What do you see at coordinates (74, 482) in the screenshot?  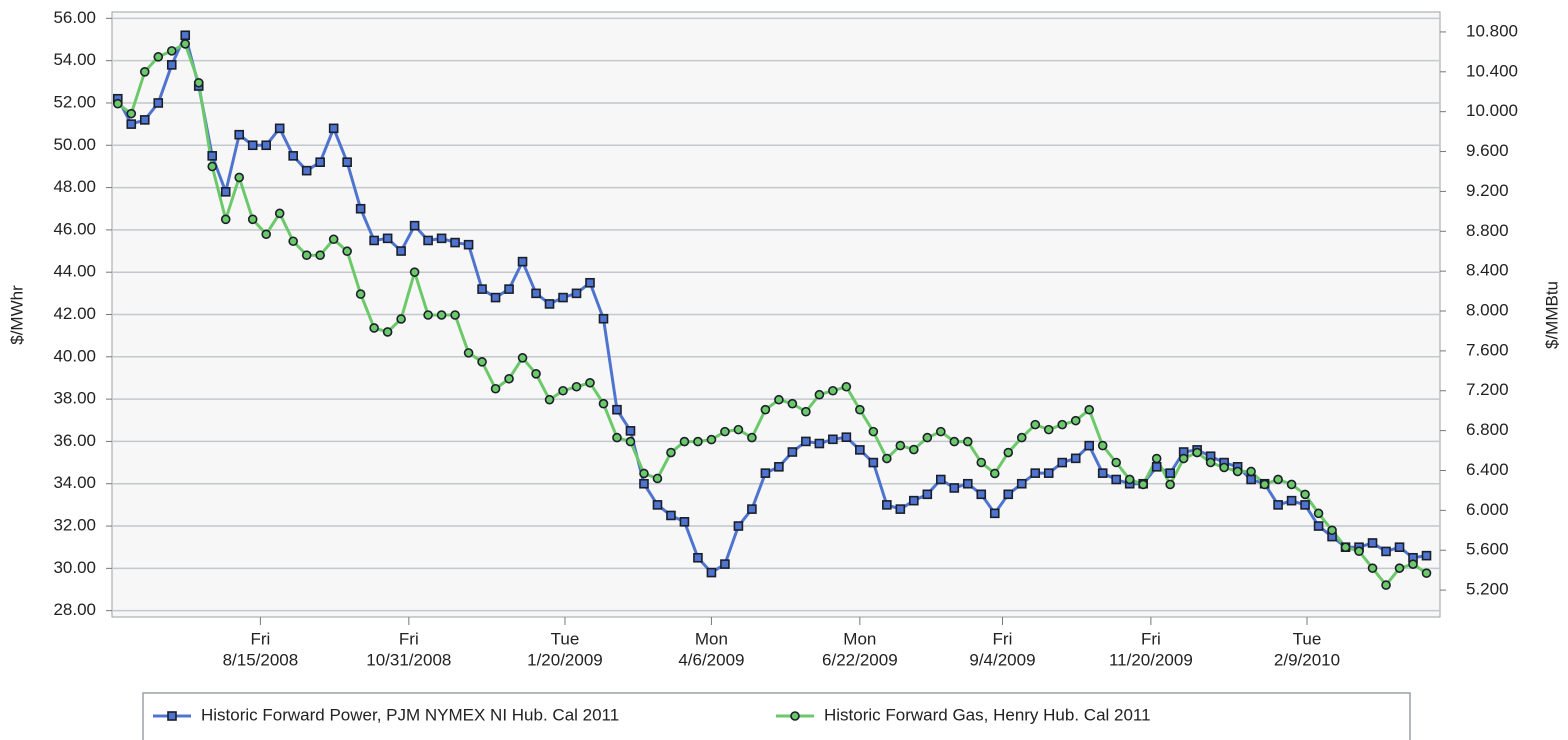 I see `y-tick-label: 34.00` at bounding box center [74, 482].